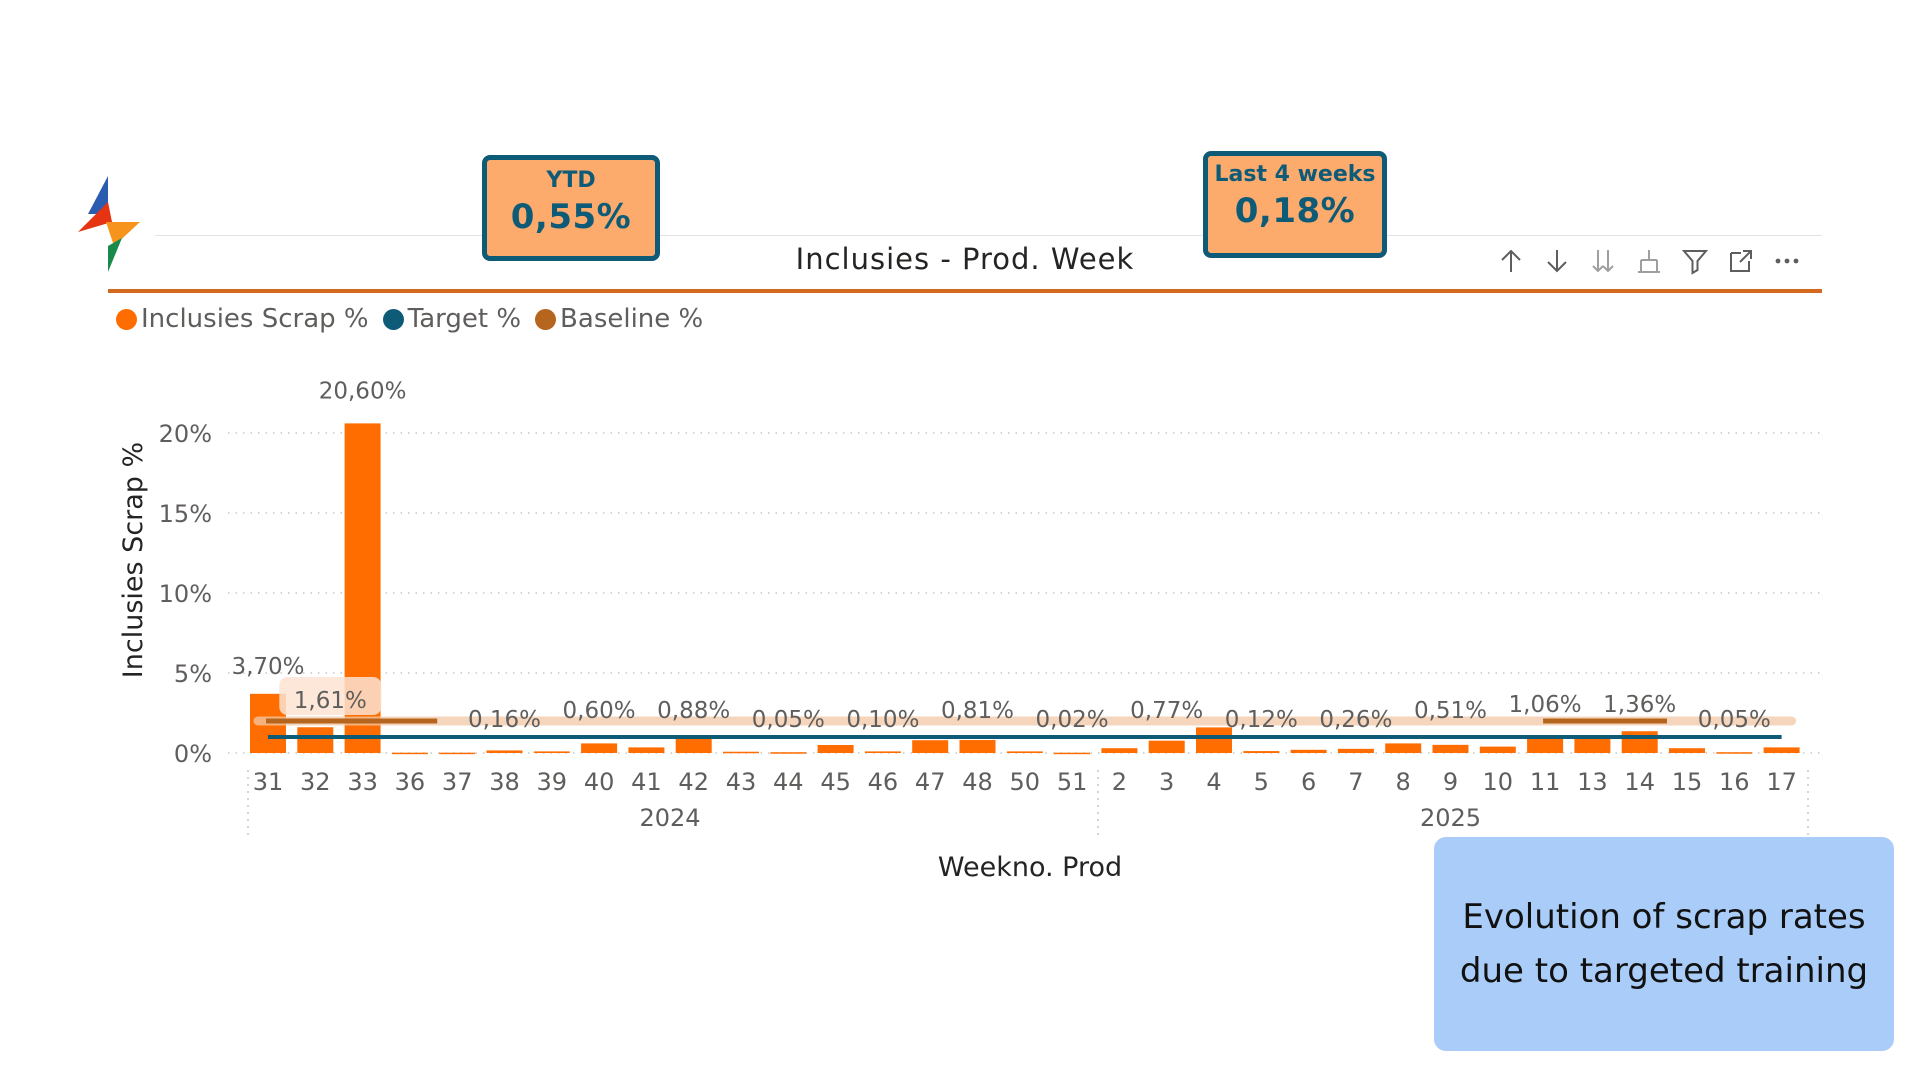 The width and height of the screenshot is (1920, 1080). What do you see at coordinates (268, 782) in the screenshot?
I see `x-tick-label: 31` at bounding box center [268, 782].